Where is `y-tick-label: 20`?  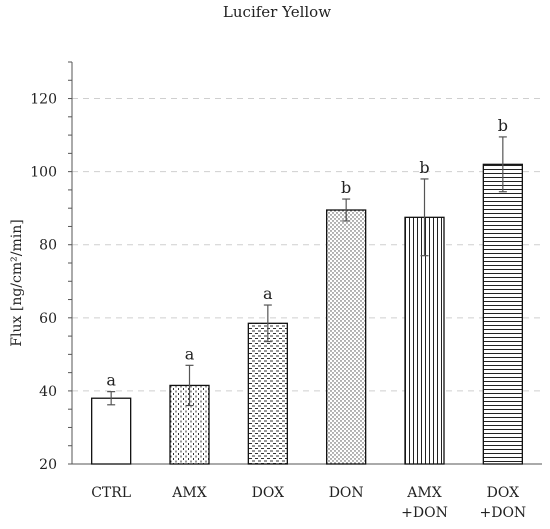 y-tick-label: 20 is located at coordinates (48, 465).